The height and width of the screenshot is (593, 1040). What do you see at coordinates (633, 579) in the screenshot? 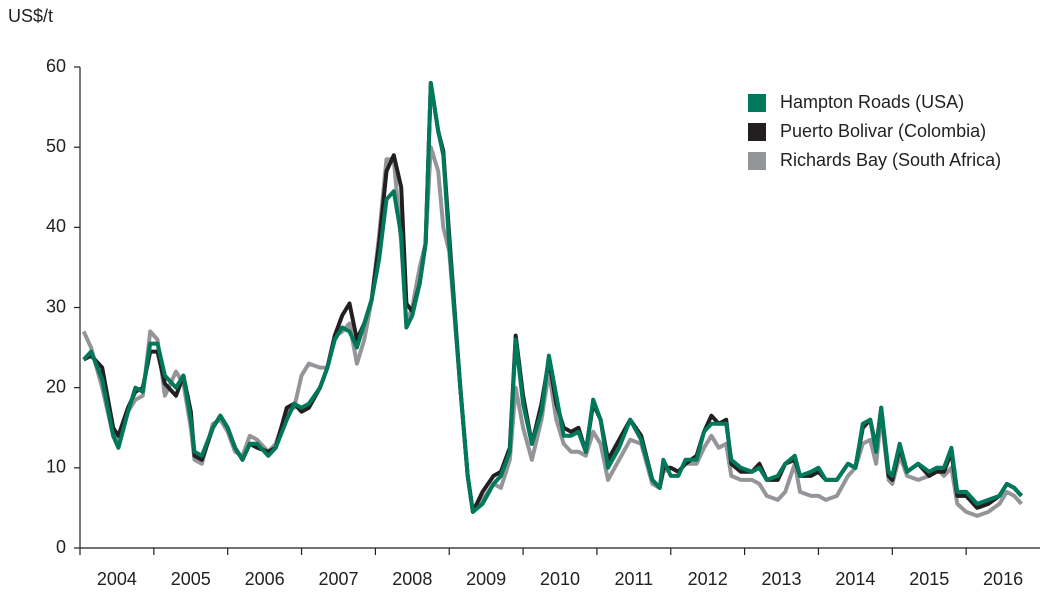
I see `x-tick-label: 2011` at bounding box center [633, 579].